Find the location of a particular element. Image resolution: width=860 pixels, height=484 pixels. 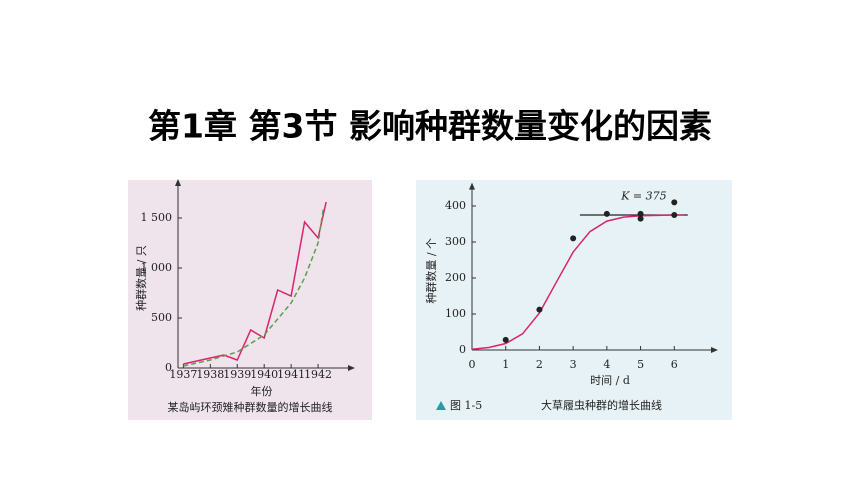

y-axis-label: 种群数量 / 个 is located at coordinates (431, 271).